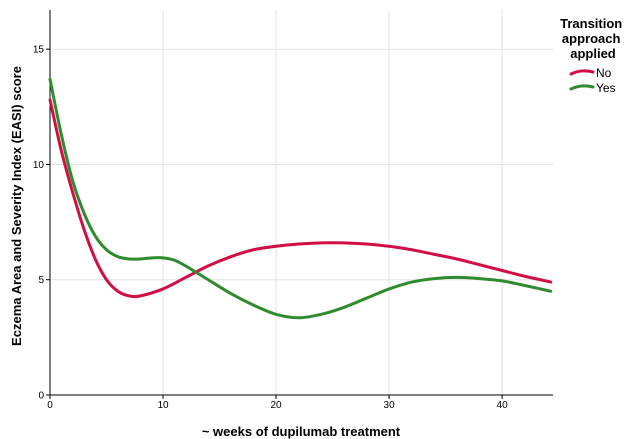 This screenshot has width=627, height=439. I want to click on y-tick-label: 10, so click(39, 165).